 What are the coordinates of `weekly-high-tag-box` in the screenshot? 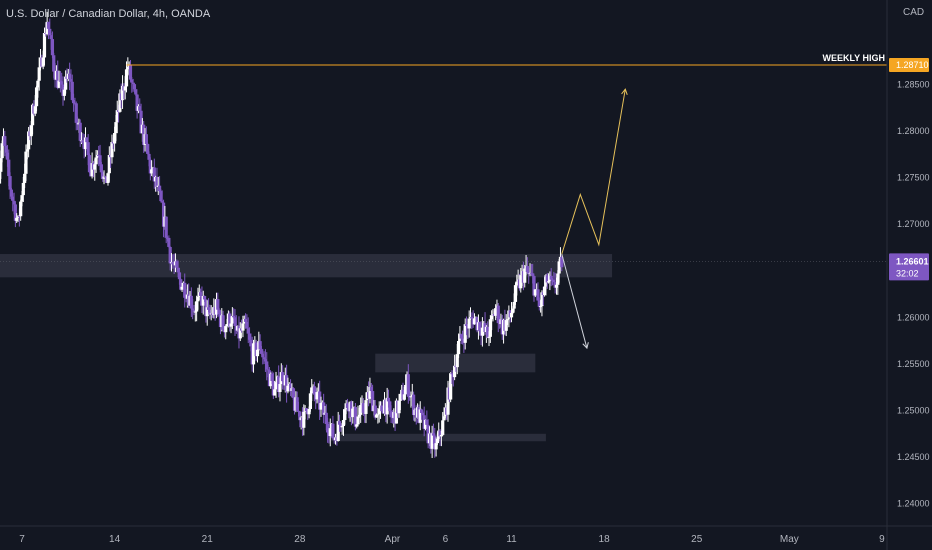 It's located at (909, 64).